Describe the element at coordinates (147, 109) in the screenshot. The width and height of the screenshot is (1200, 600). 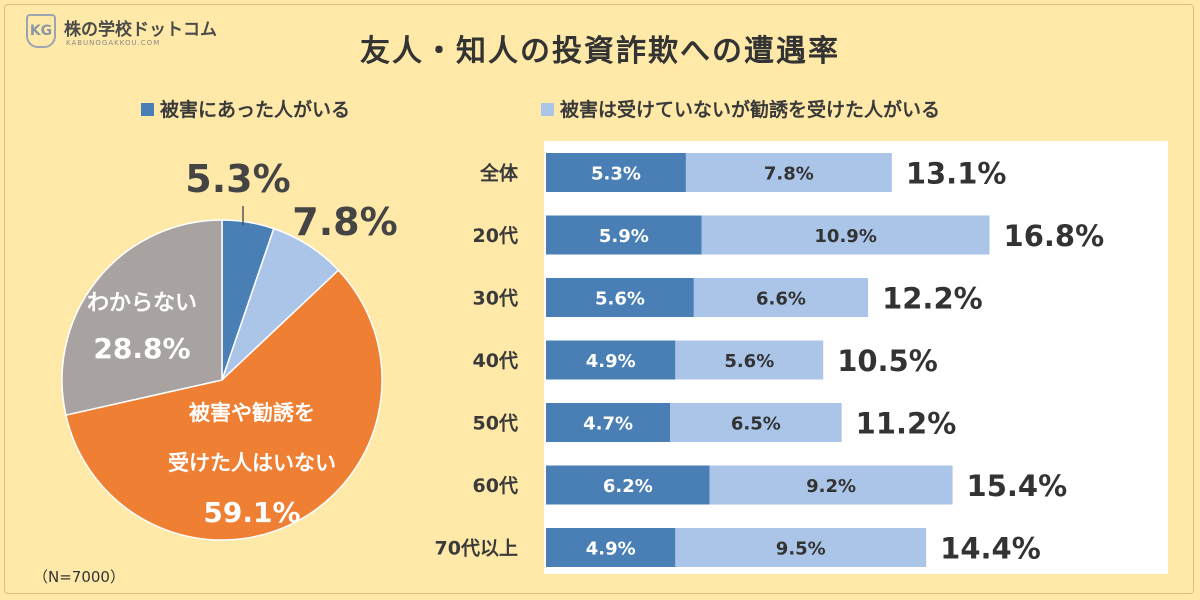
I see `legend-swatch-victim` at that location.